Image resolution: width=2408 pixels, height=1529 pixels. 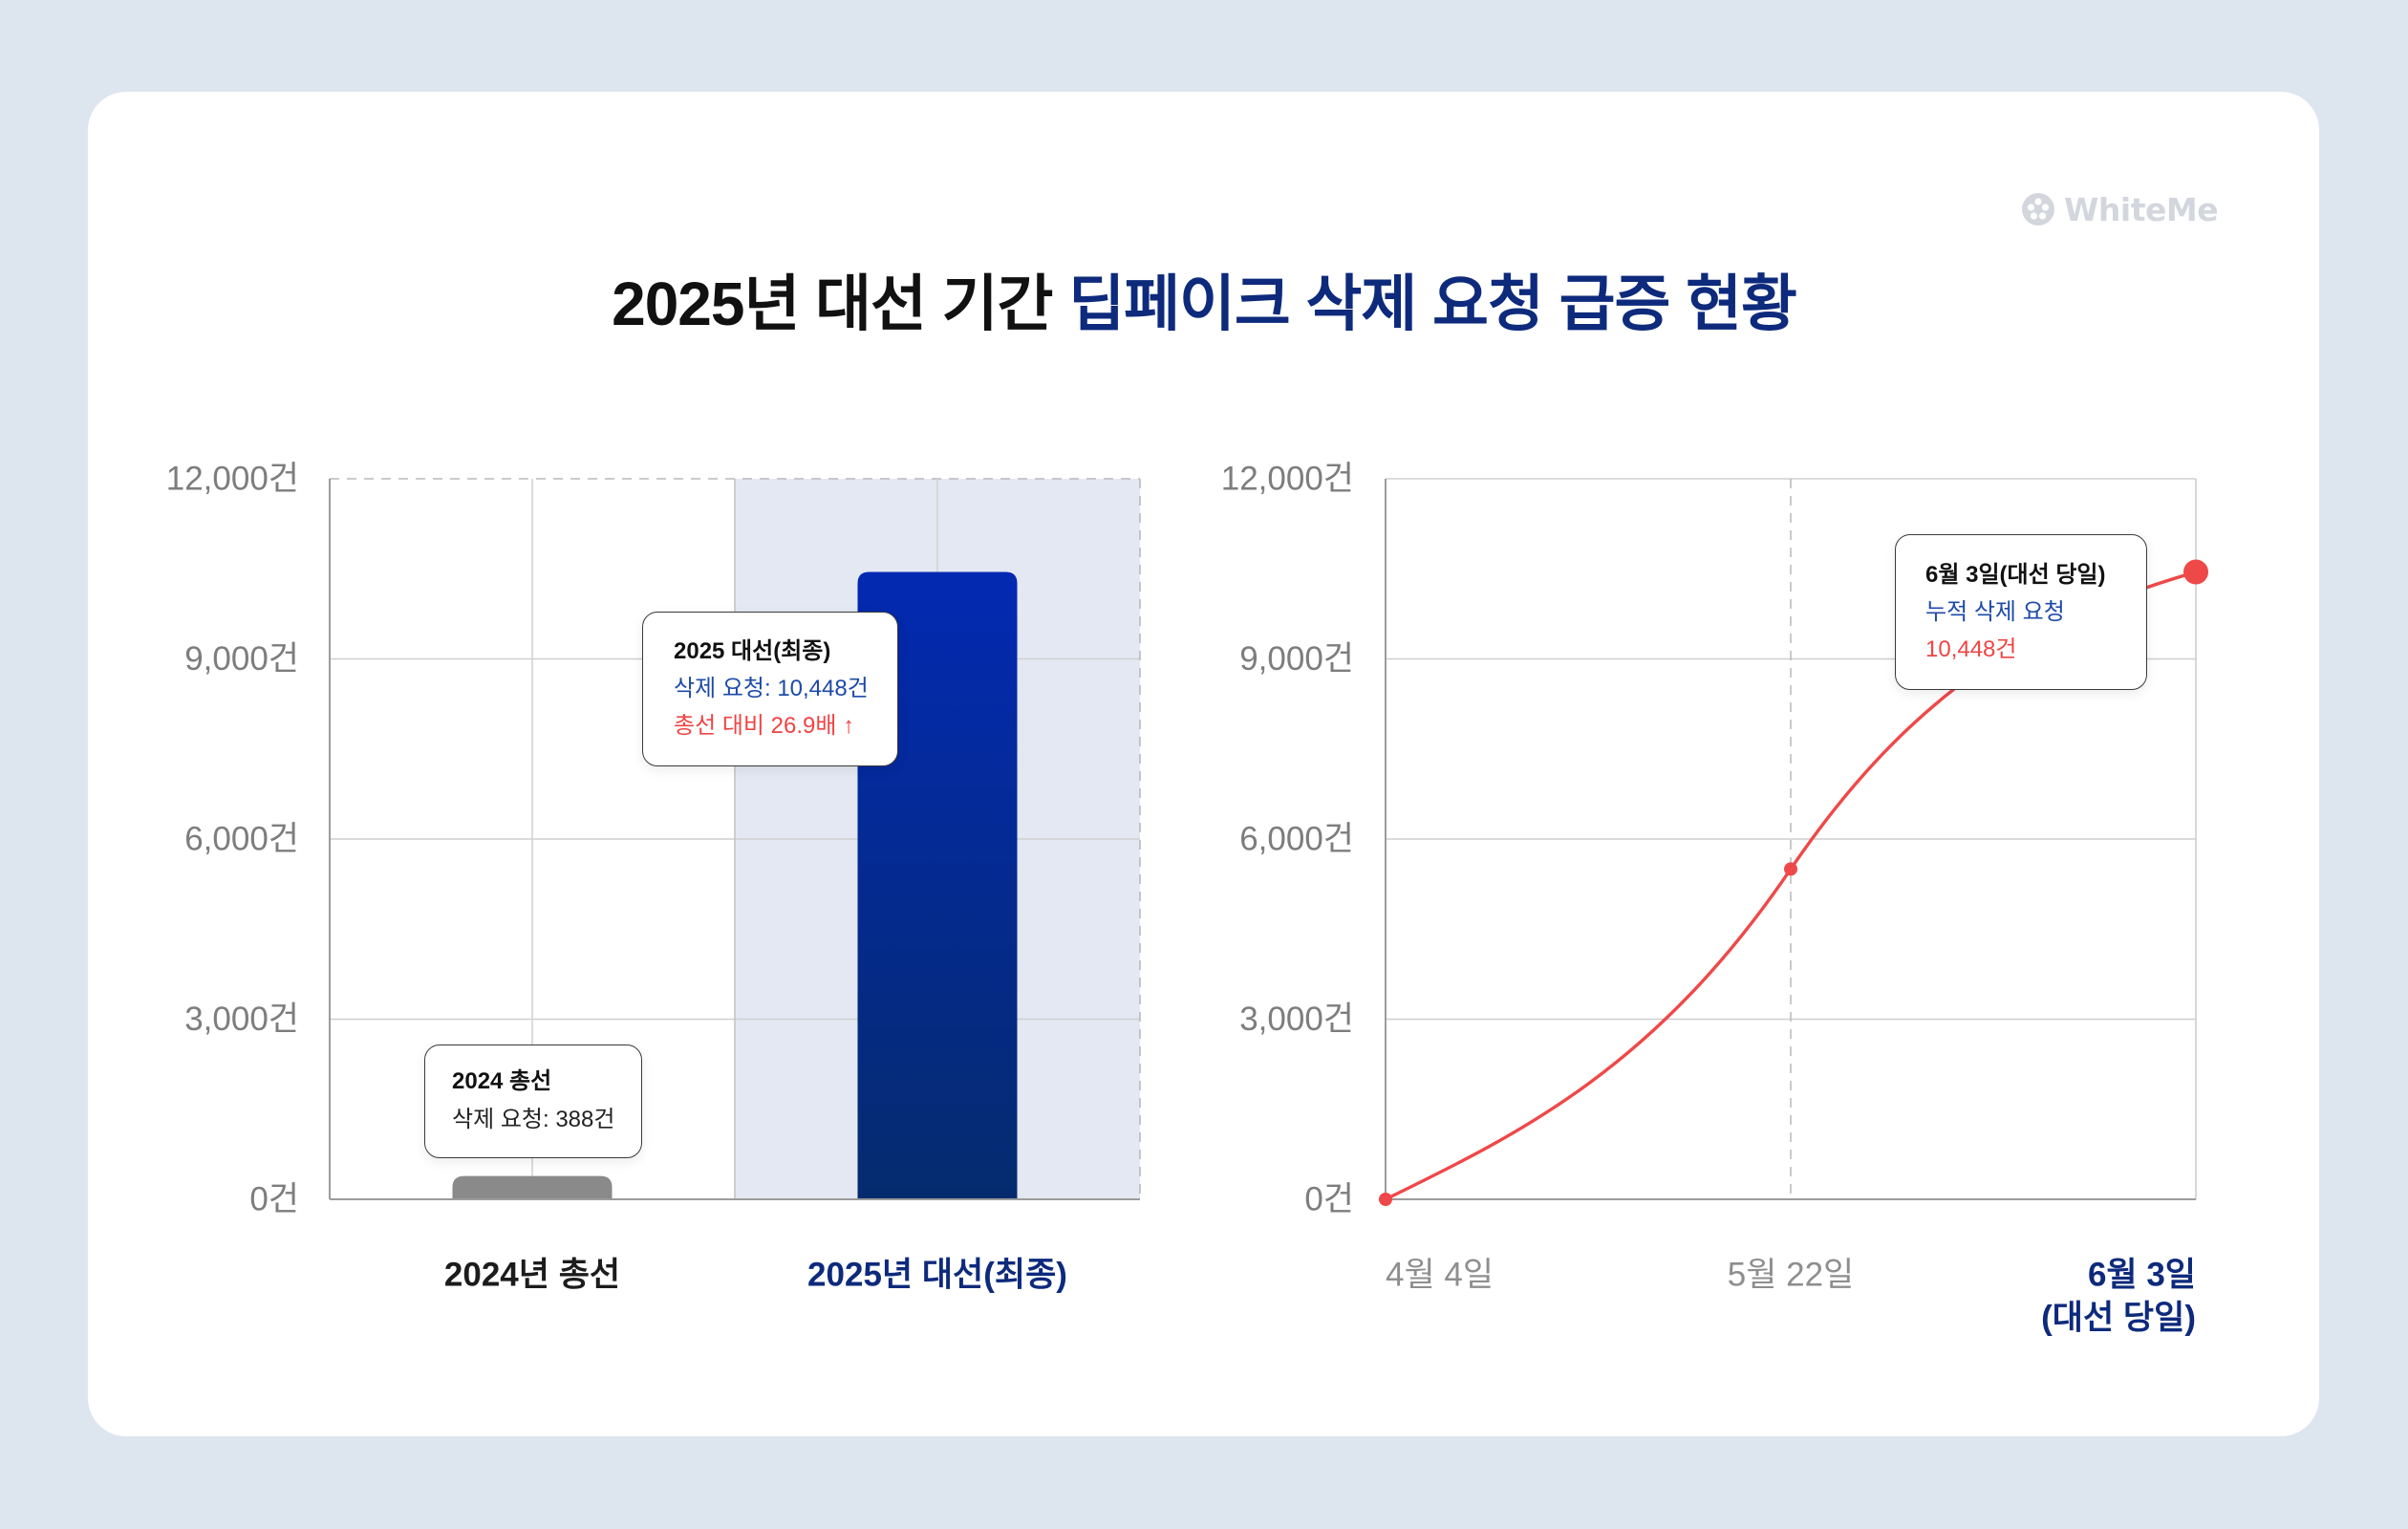 I want to click on page-title-emphasis: 딥페이크 삭제 요청 급증 현황, so click(x=1433, y=303).